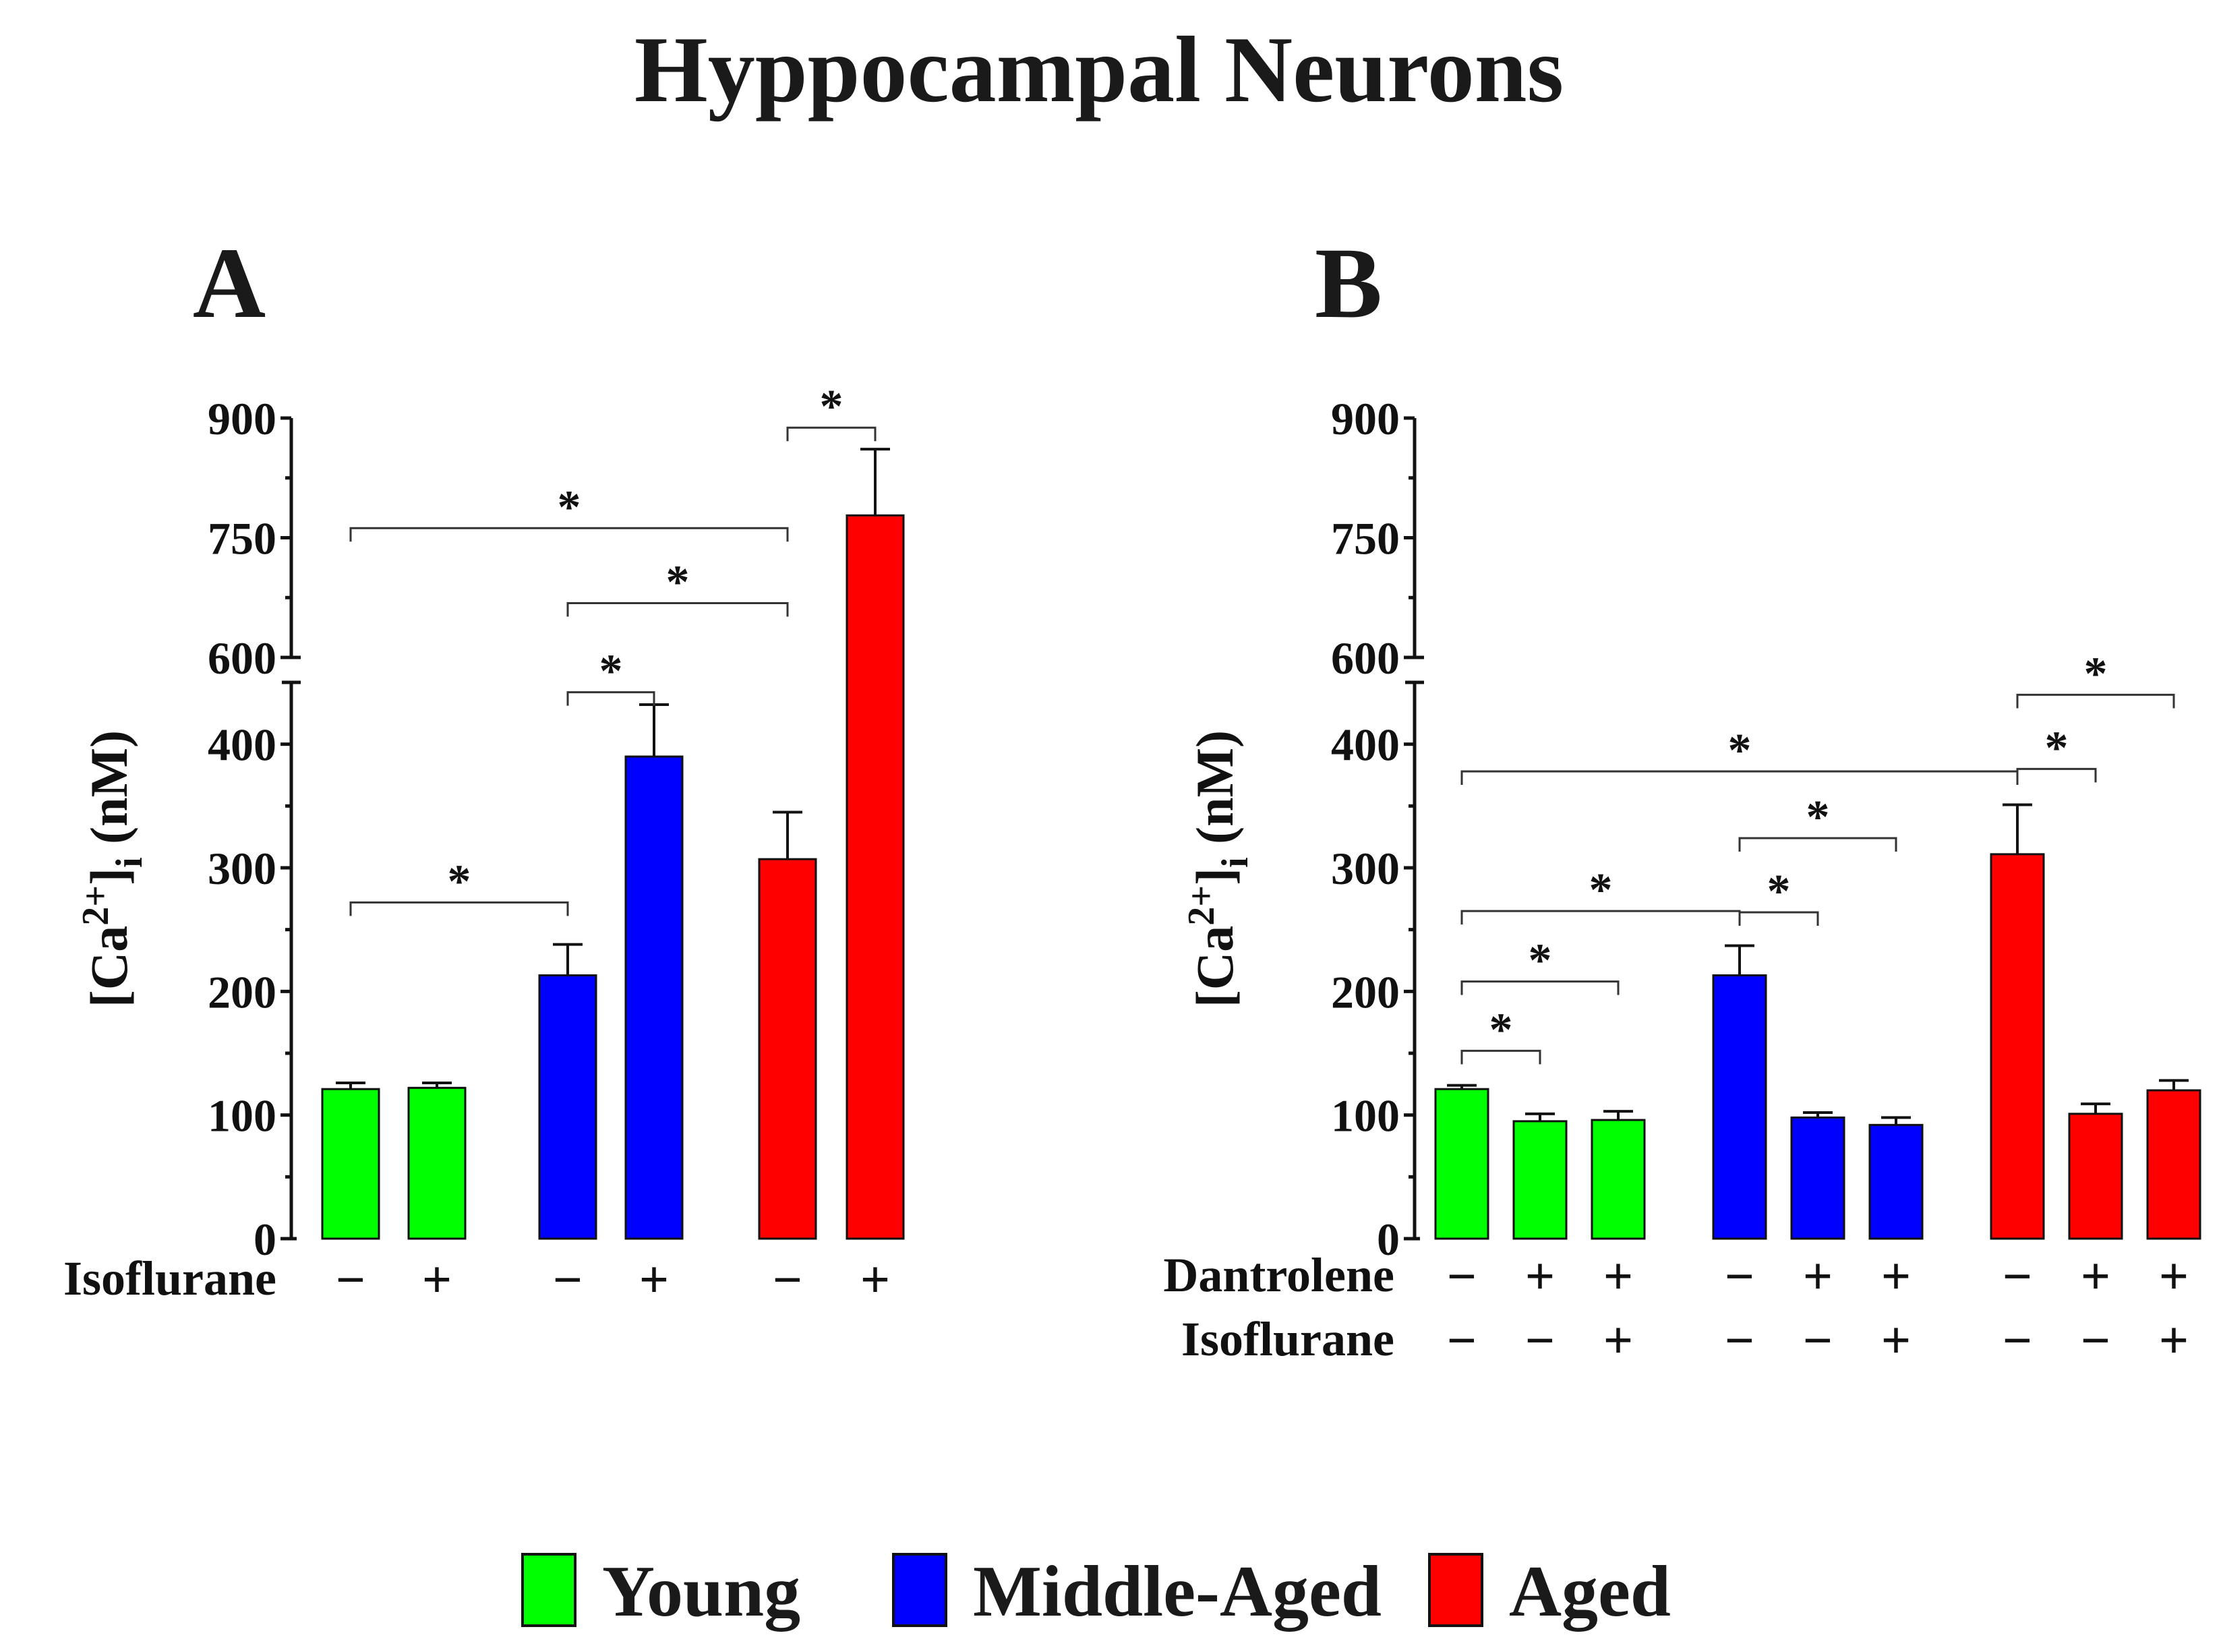 Image resolution: width=2221 pixels, height=1652 pixels. I want to click on figure-title: Hyppocampal Neurons, so click(1099, 70).